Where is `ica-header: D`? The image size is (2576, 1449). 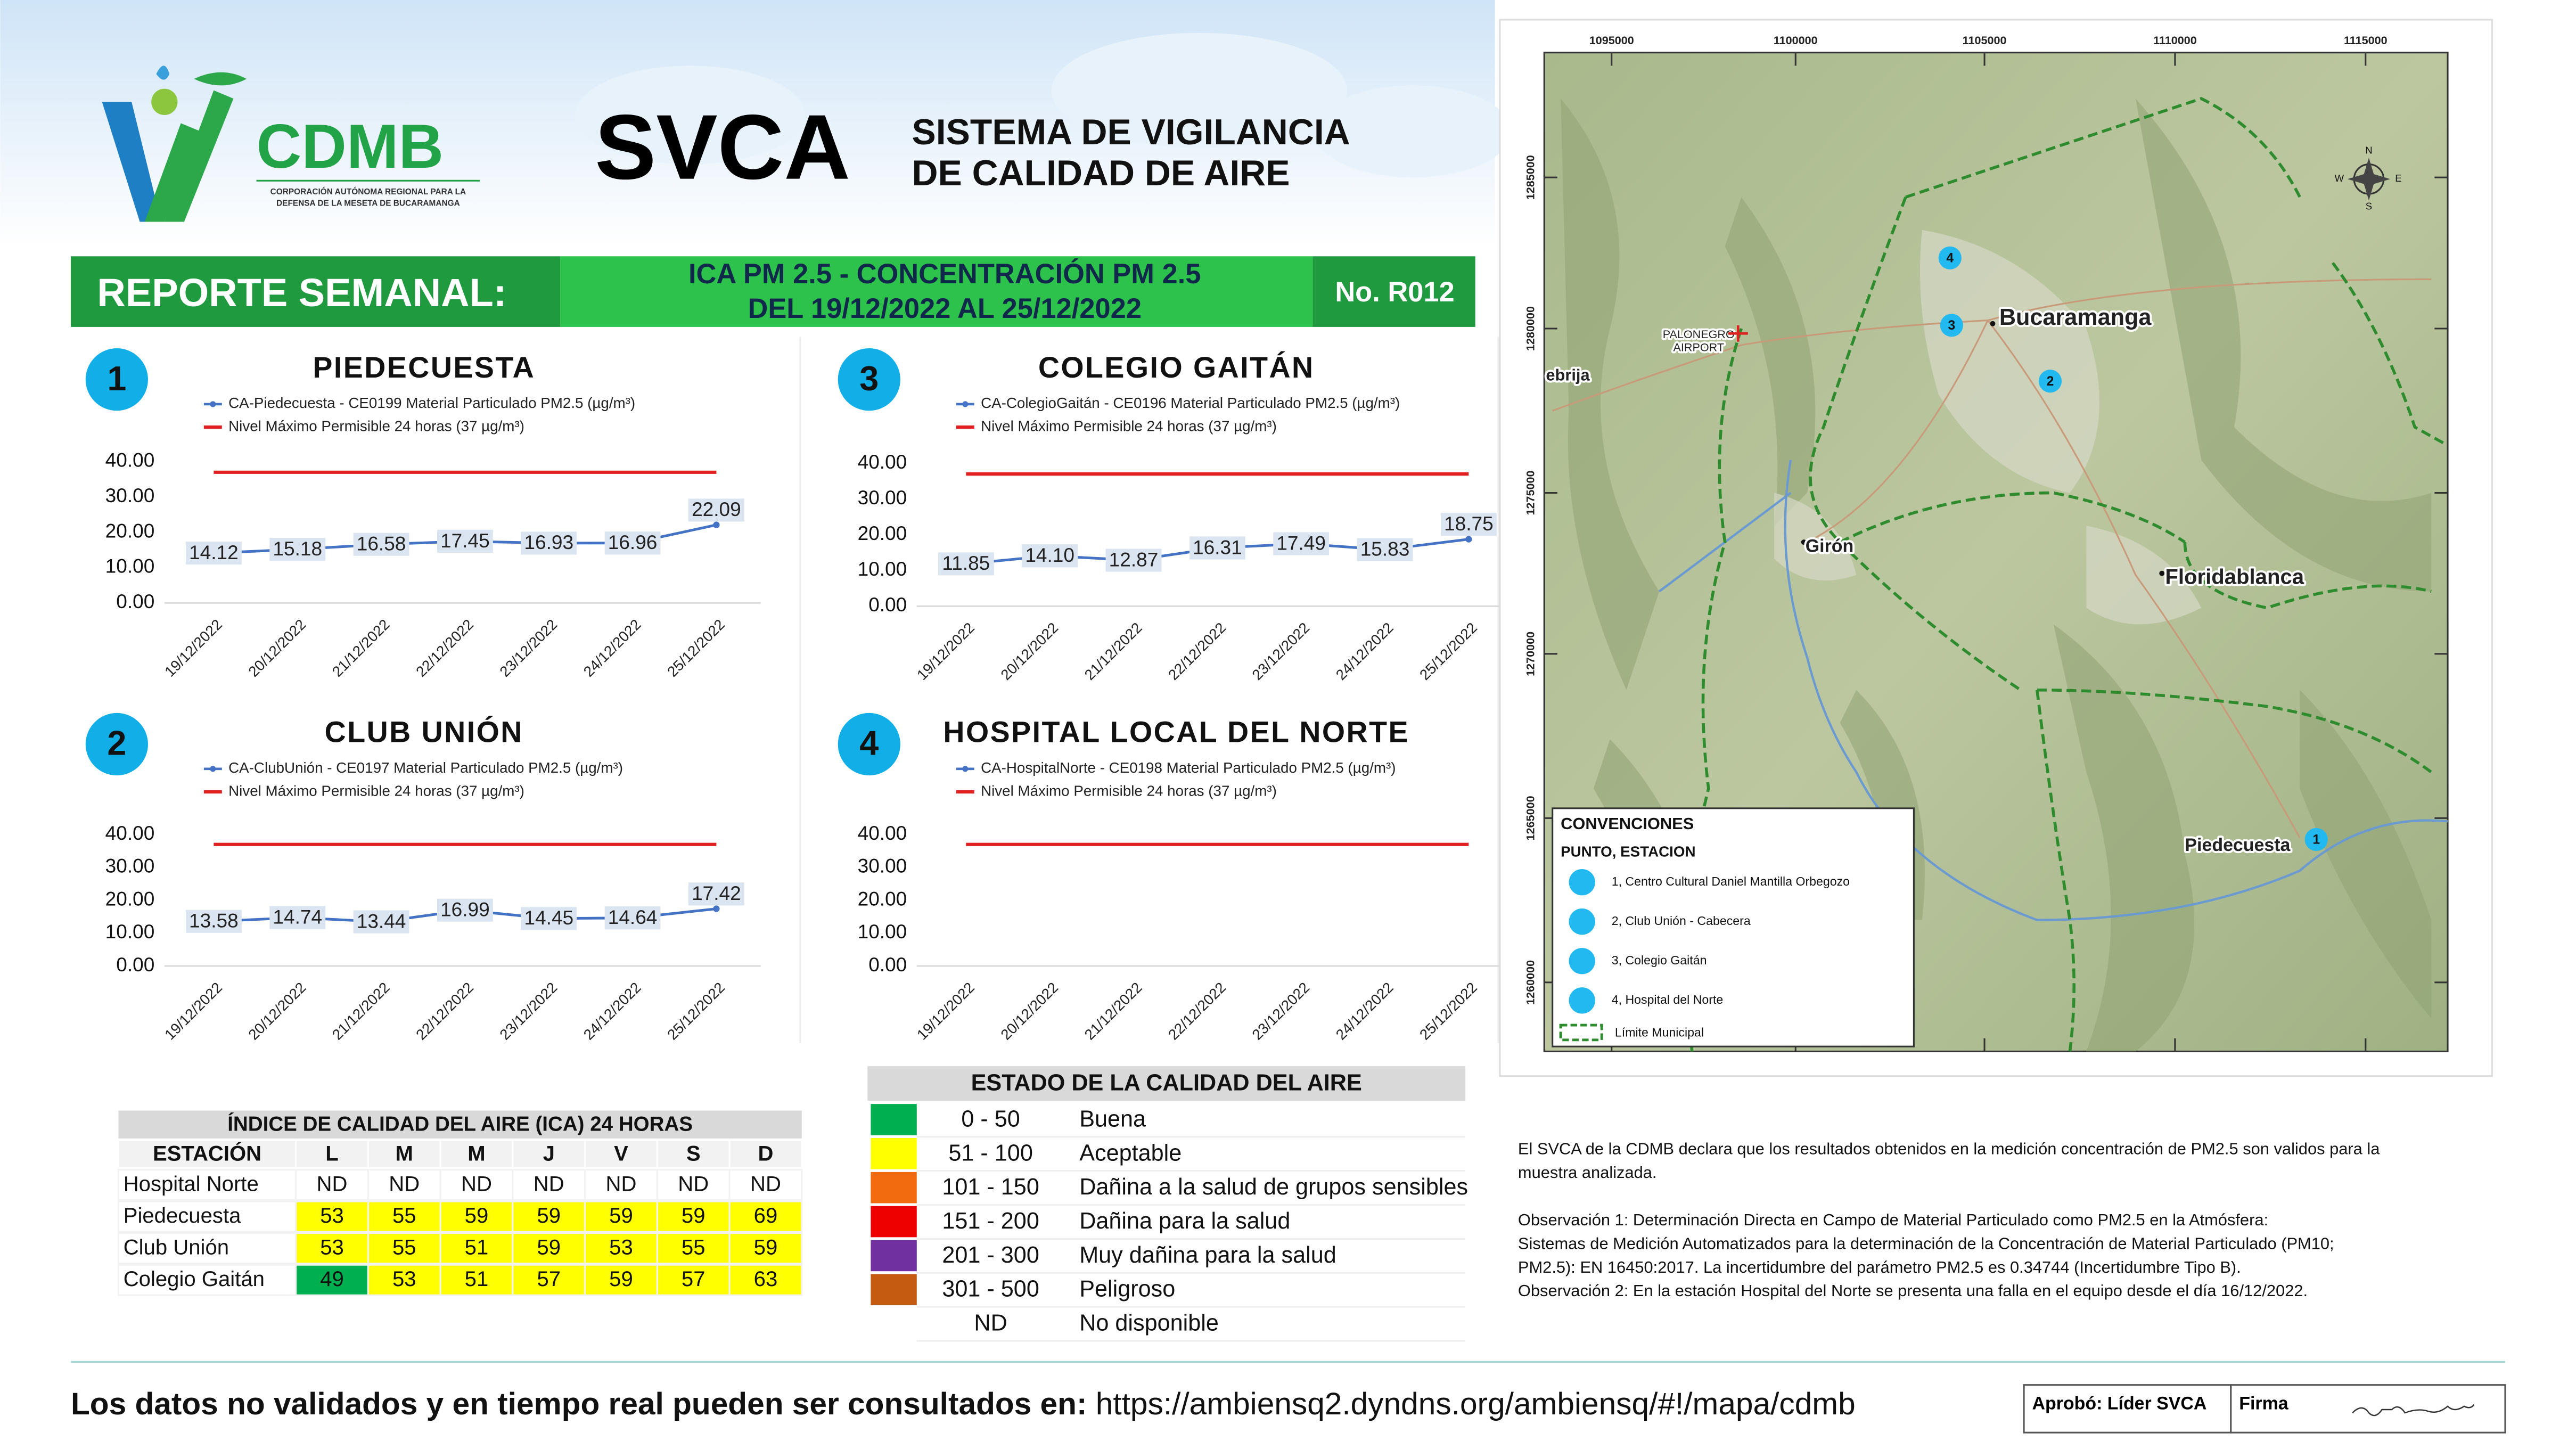
ica-header: D is located at coordinates (765, 1153).